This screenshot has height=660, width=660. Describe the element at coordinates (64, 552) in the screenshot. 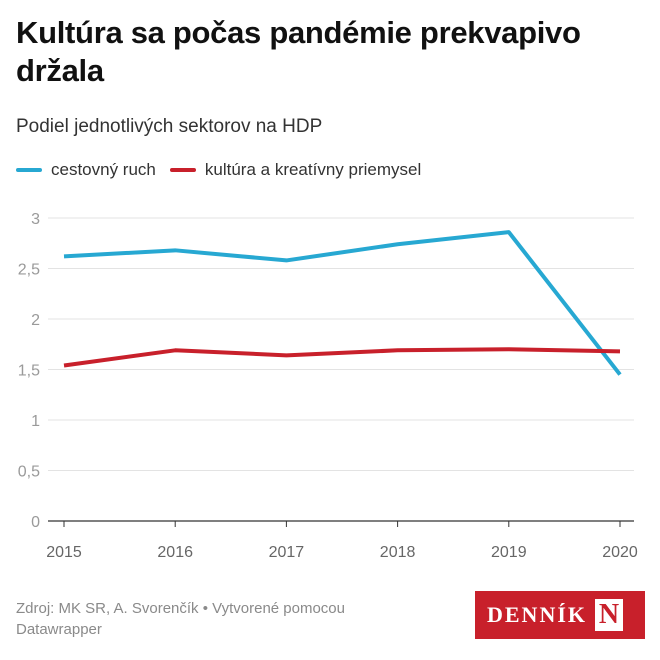

I see `x-tick-label: 2015` at that location.